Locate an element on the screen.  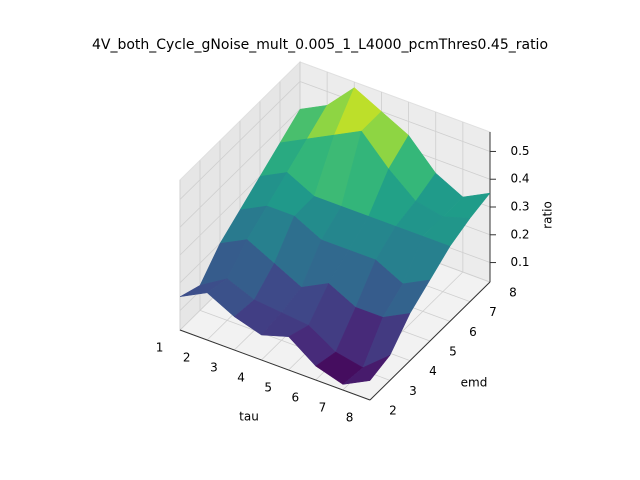
x-tick-label: 6 is located at coordinates (295, 398).